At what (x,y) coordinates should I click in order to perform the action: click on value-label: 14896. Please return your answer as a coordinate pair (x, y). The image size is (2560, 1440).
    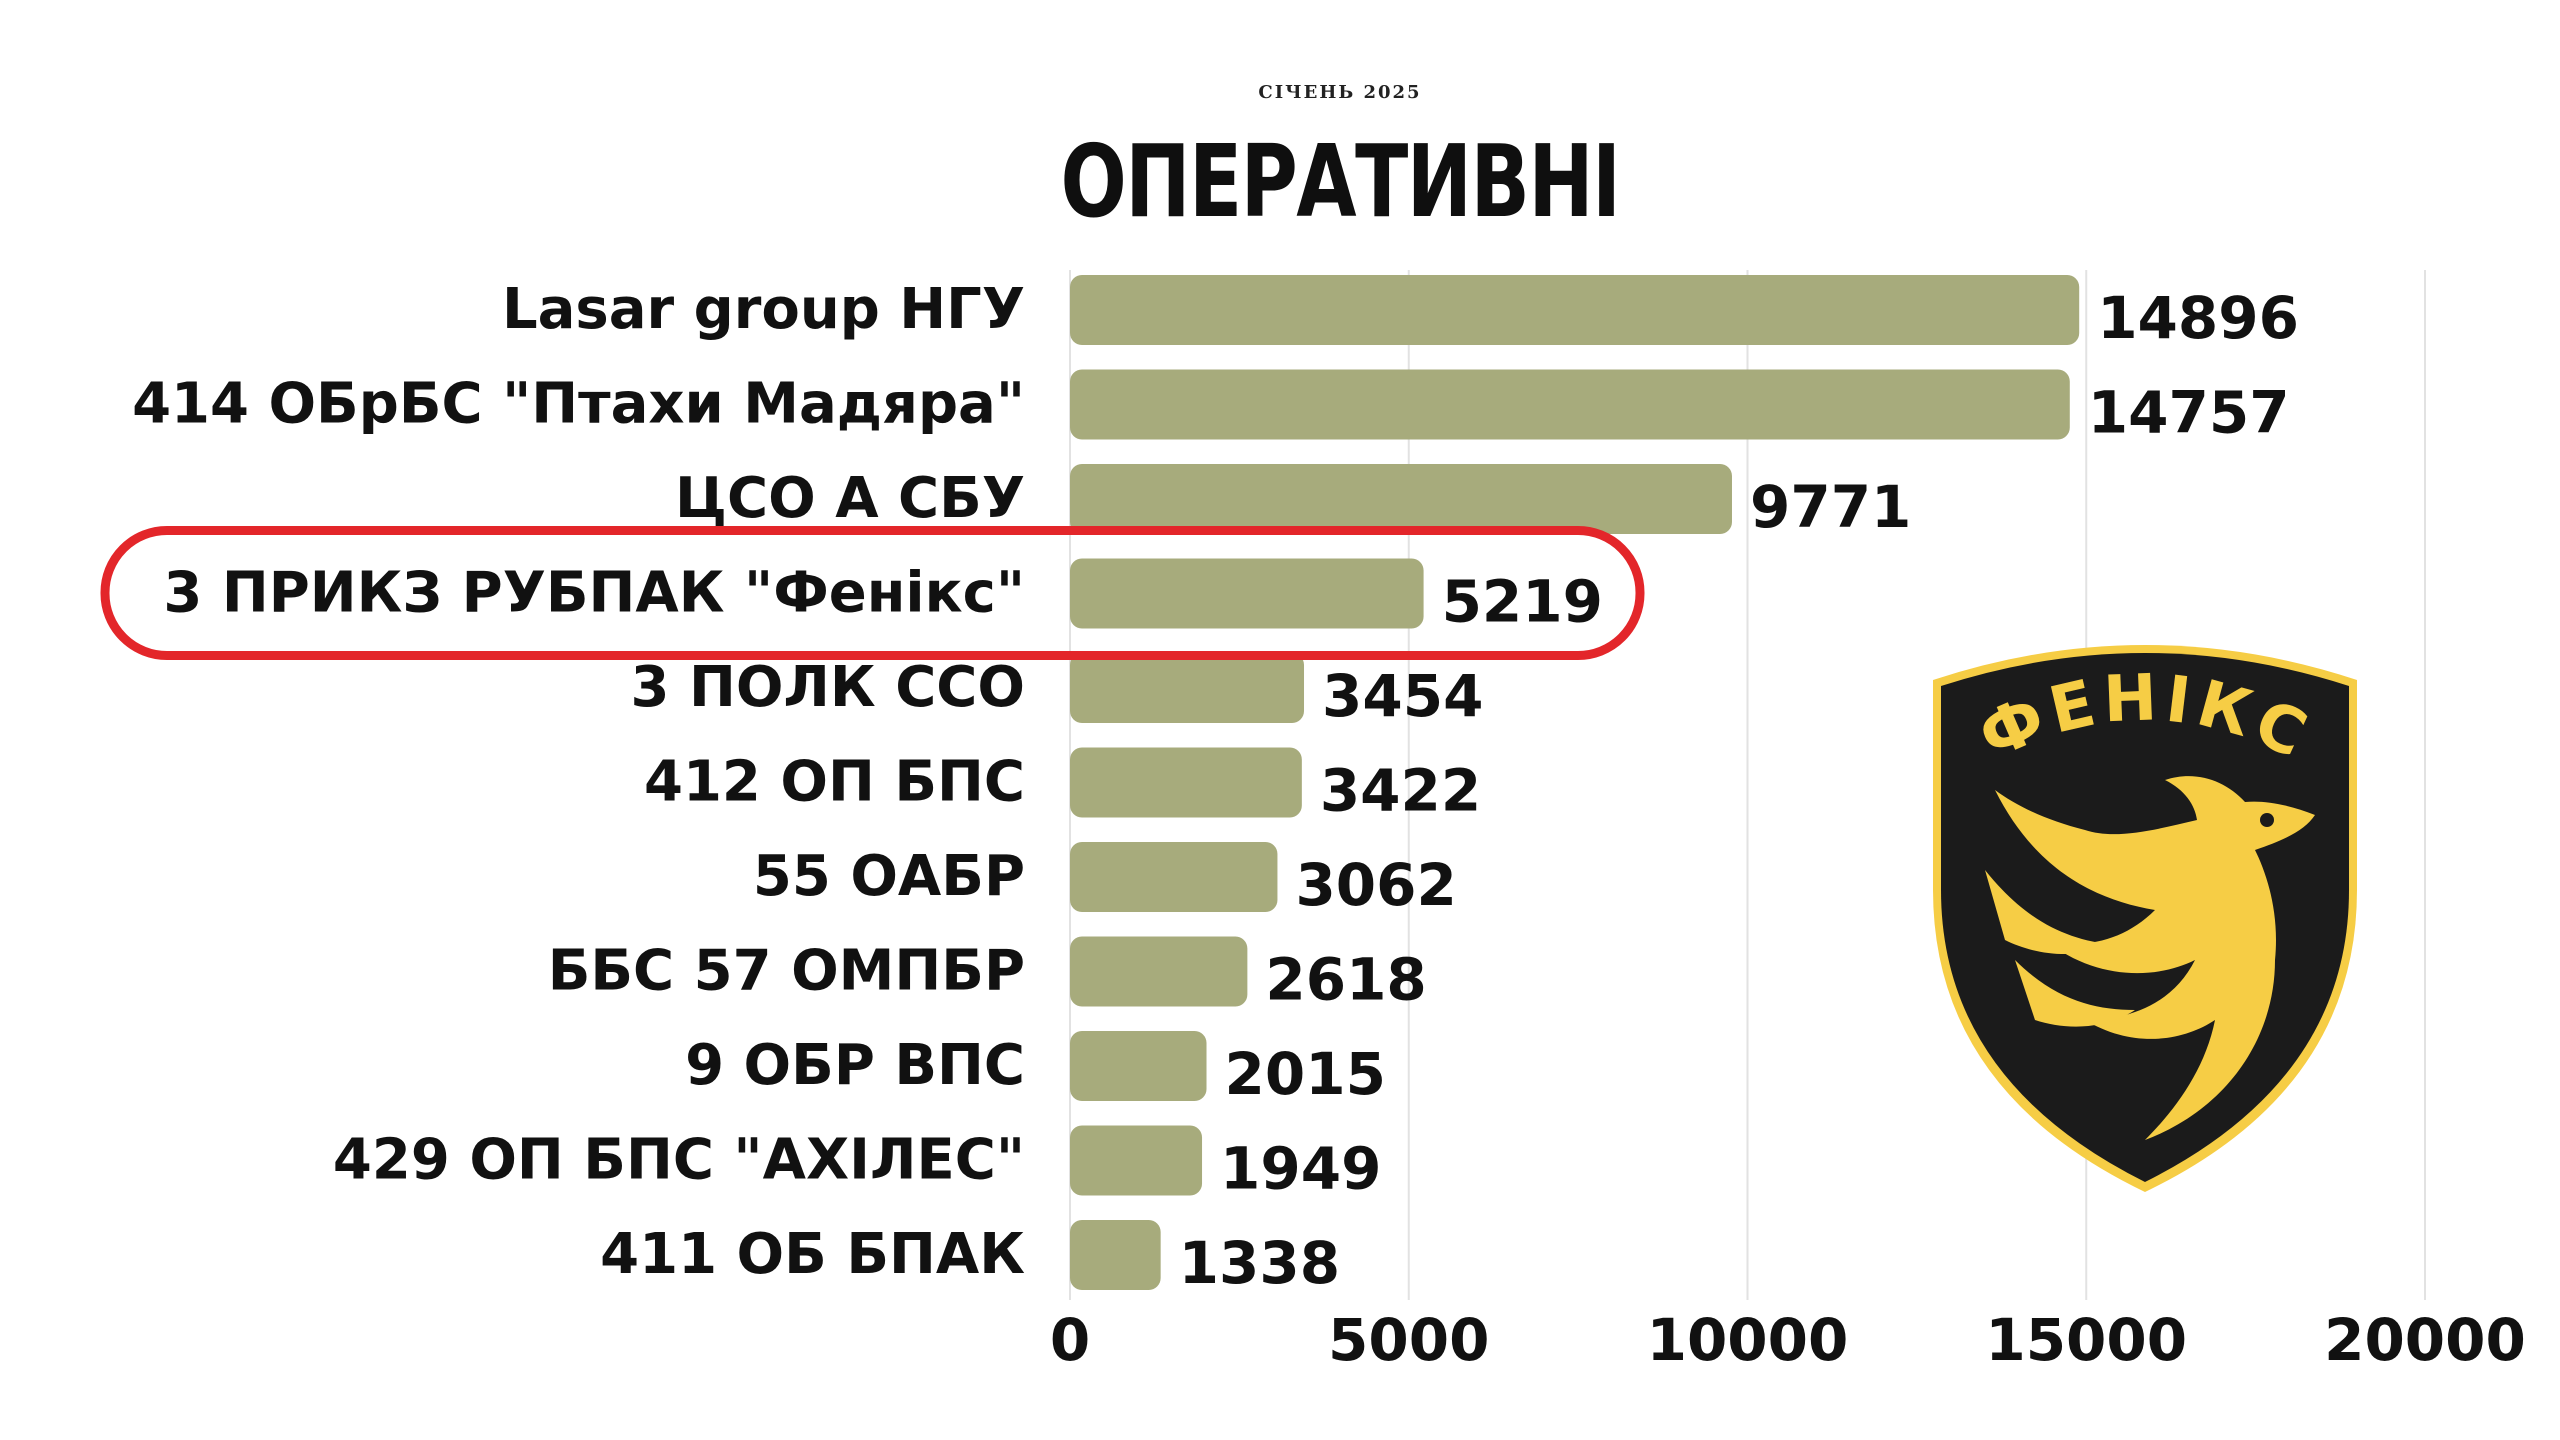
    Looking at the image, I should click on (2198, 318).